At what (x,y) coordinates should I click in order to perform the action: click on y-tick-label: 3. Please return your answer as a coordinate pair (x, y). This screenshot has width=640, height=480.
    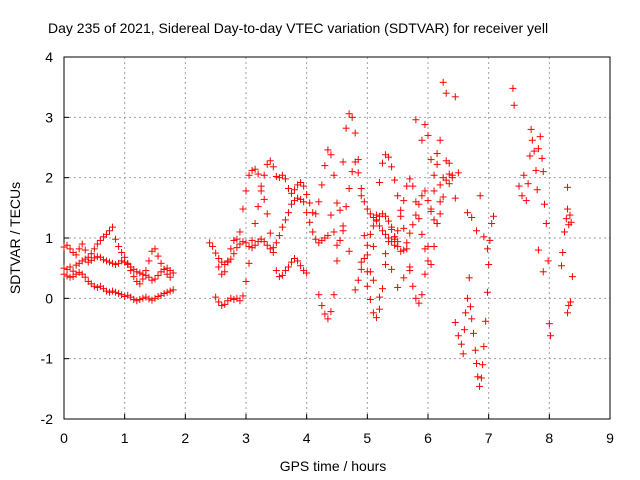
    Looking at the image, I should click on (49, 117).